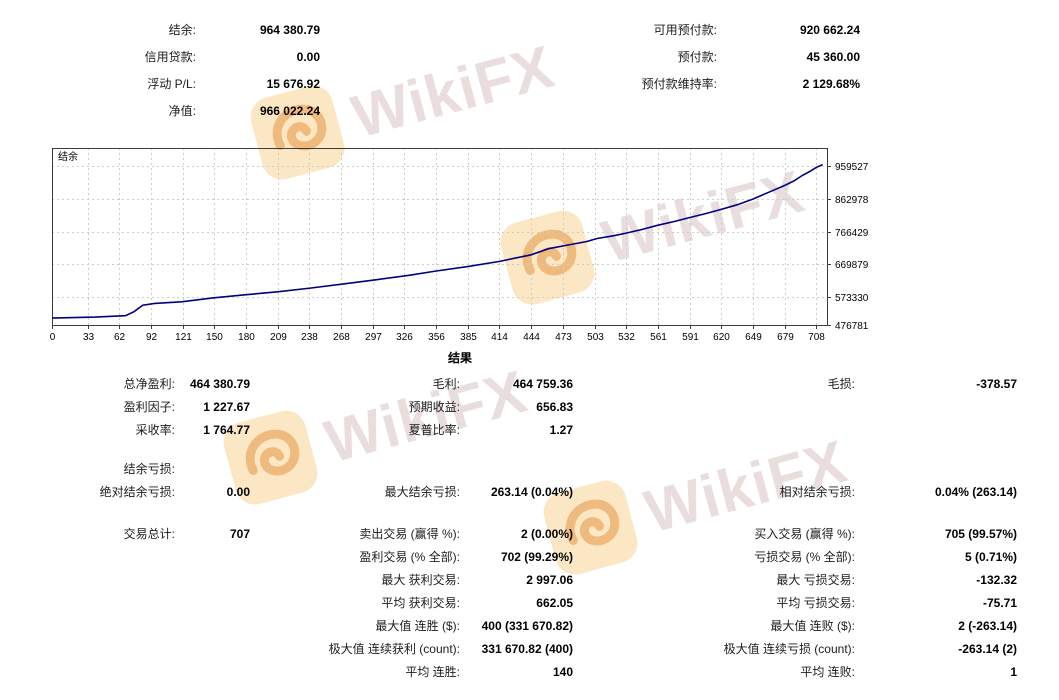  What do you see at coordinates (812, 626) in the screenshot?
I see `result-label: 最大值 连败 ($):` at bounding box center [812, 626].